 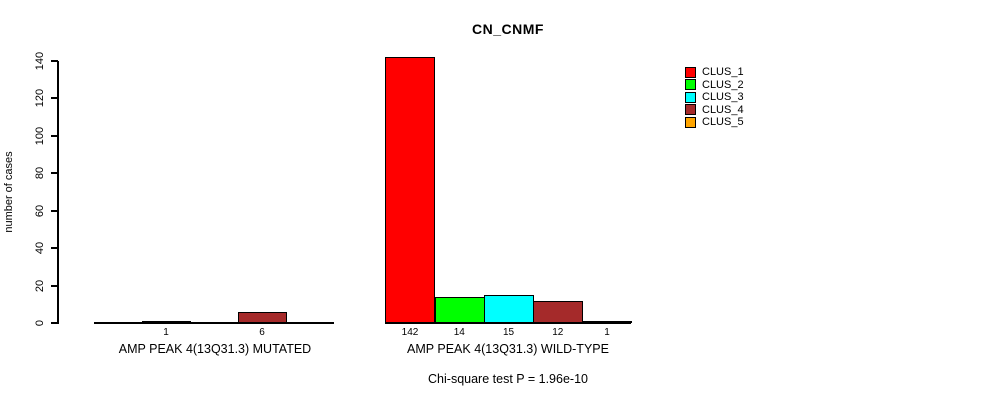 I want to click on y-tick-label: 120, so click(x=40, y=98).